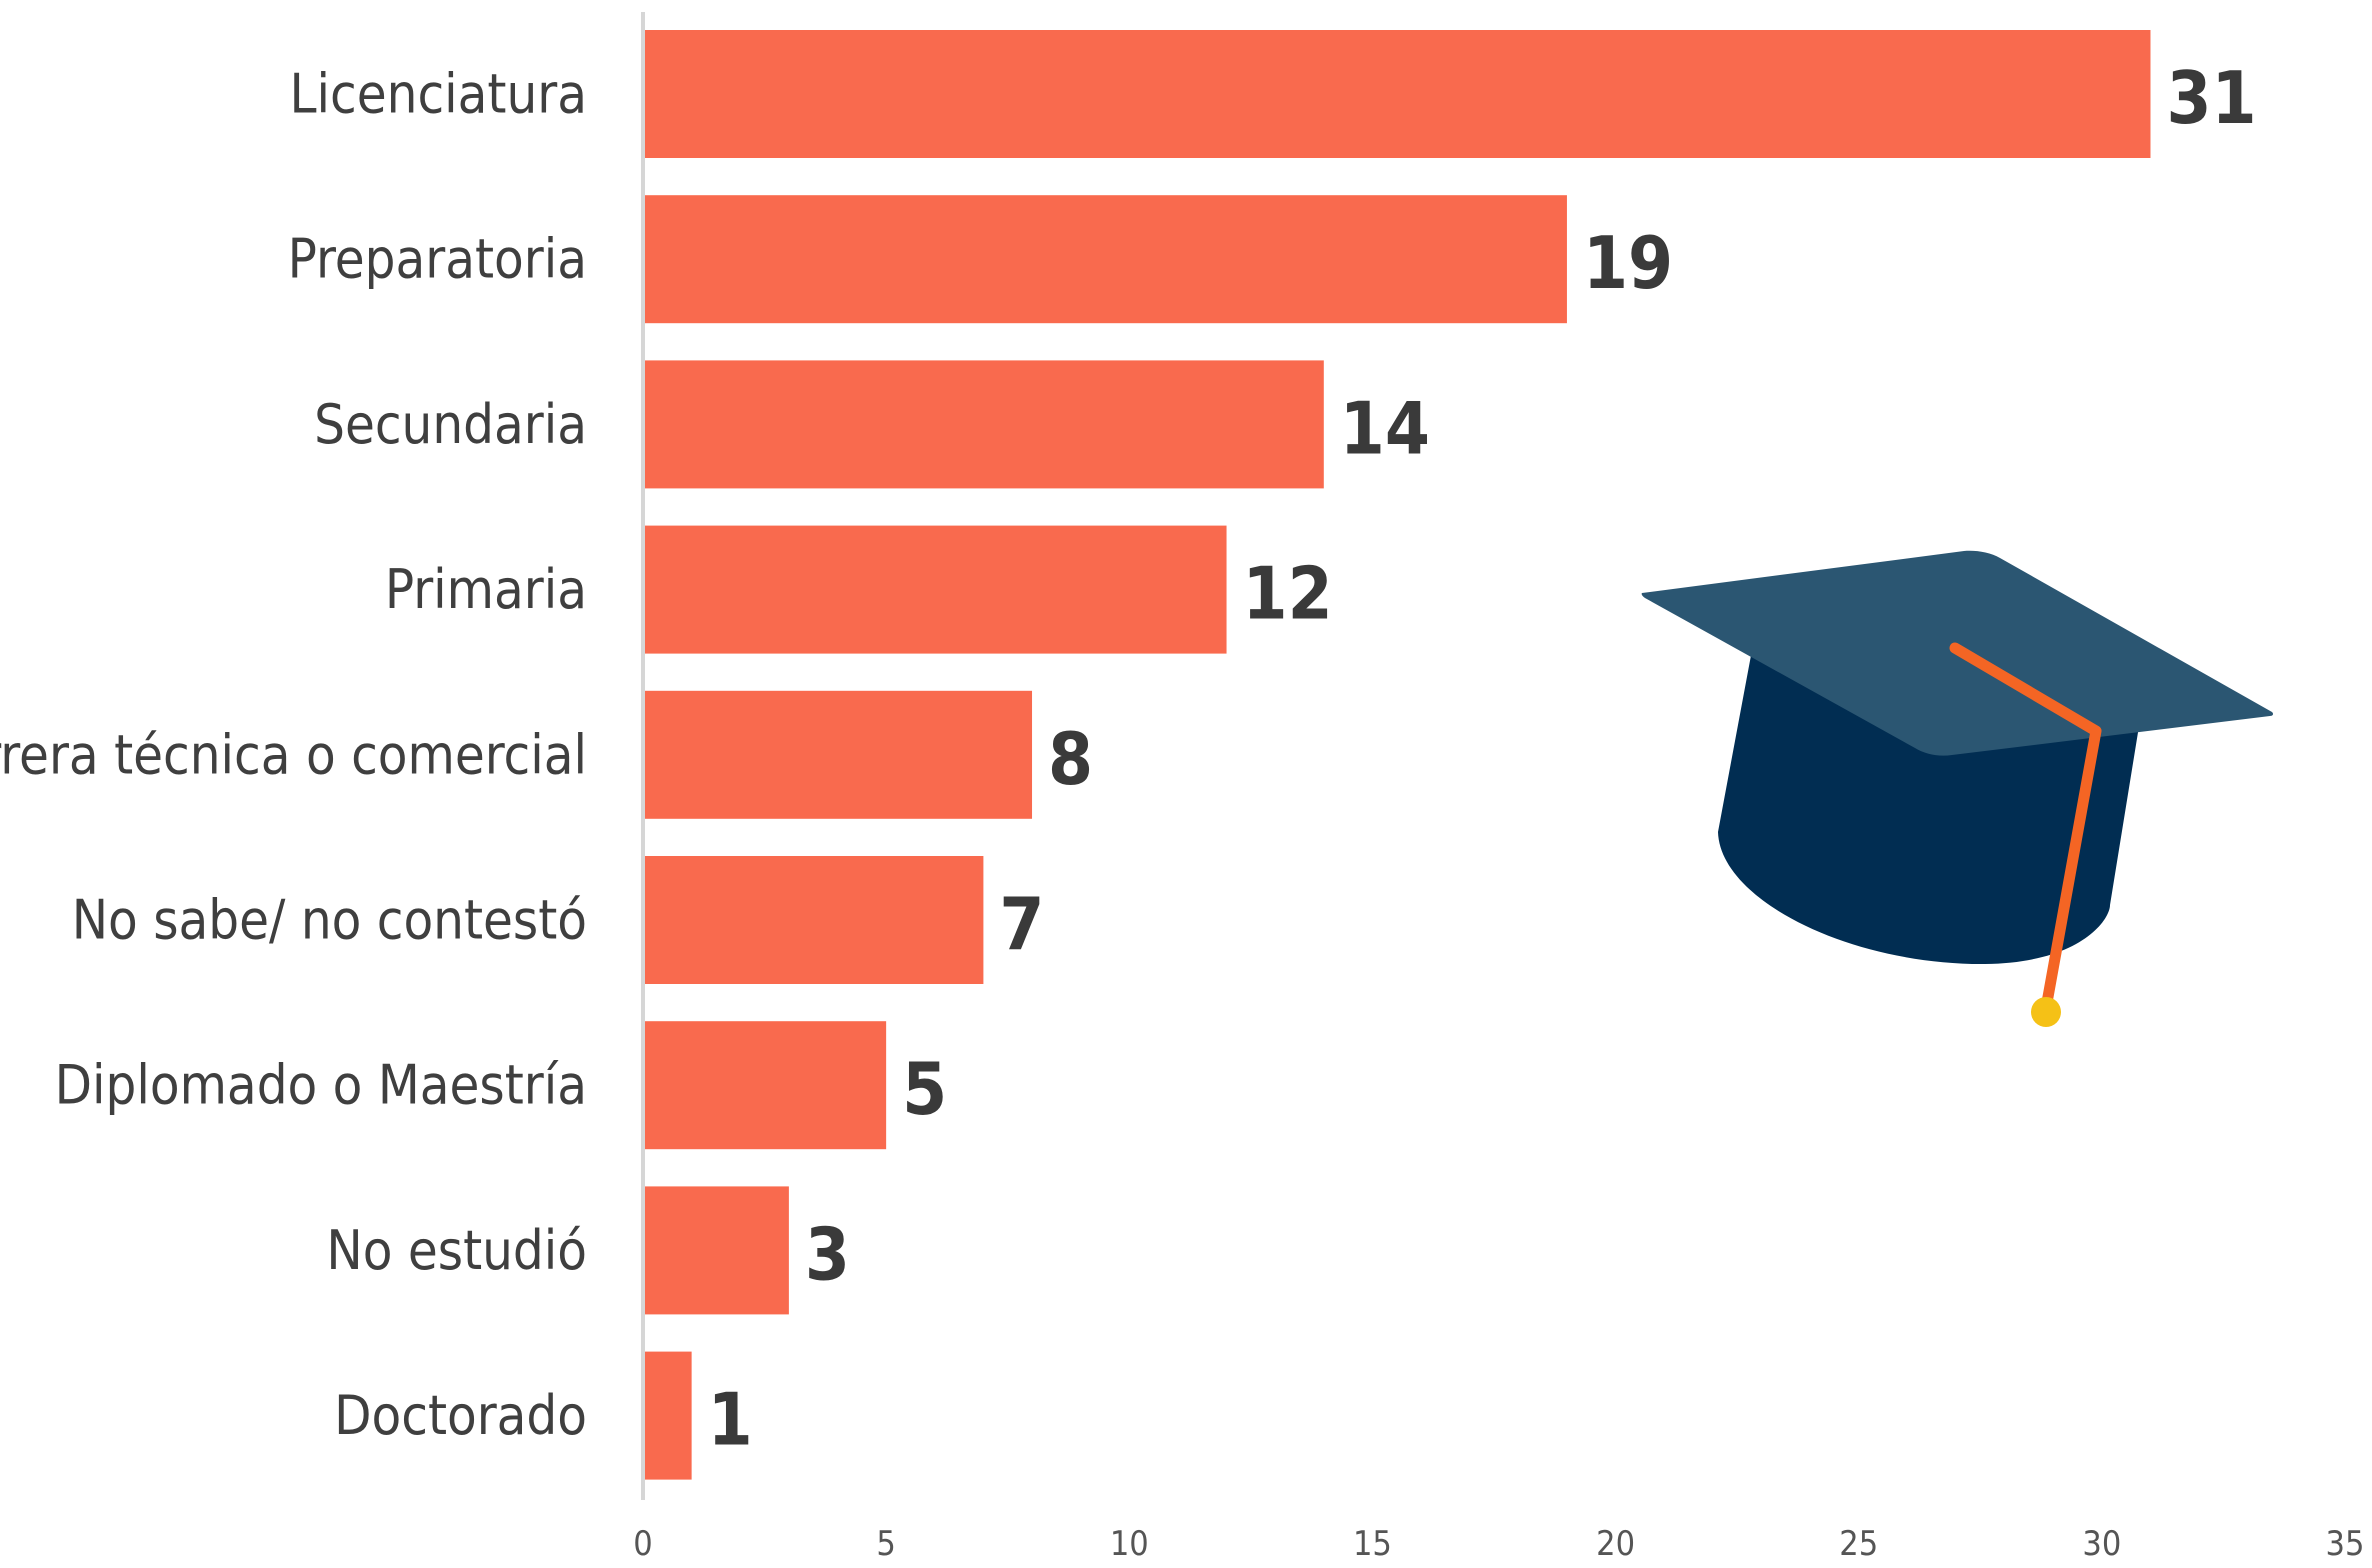 The height and width of the screenshot is (1568, 2372). I want to click on category-label: Carrera técnica o comercial, so click(293, 754).